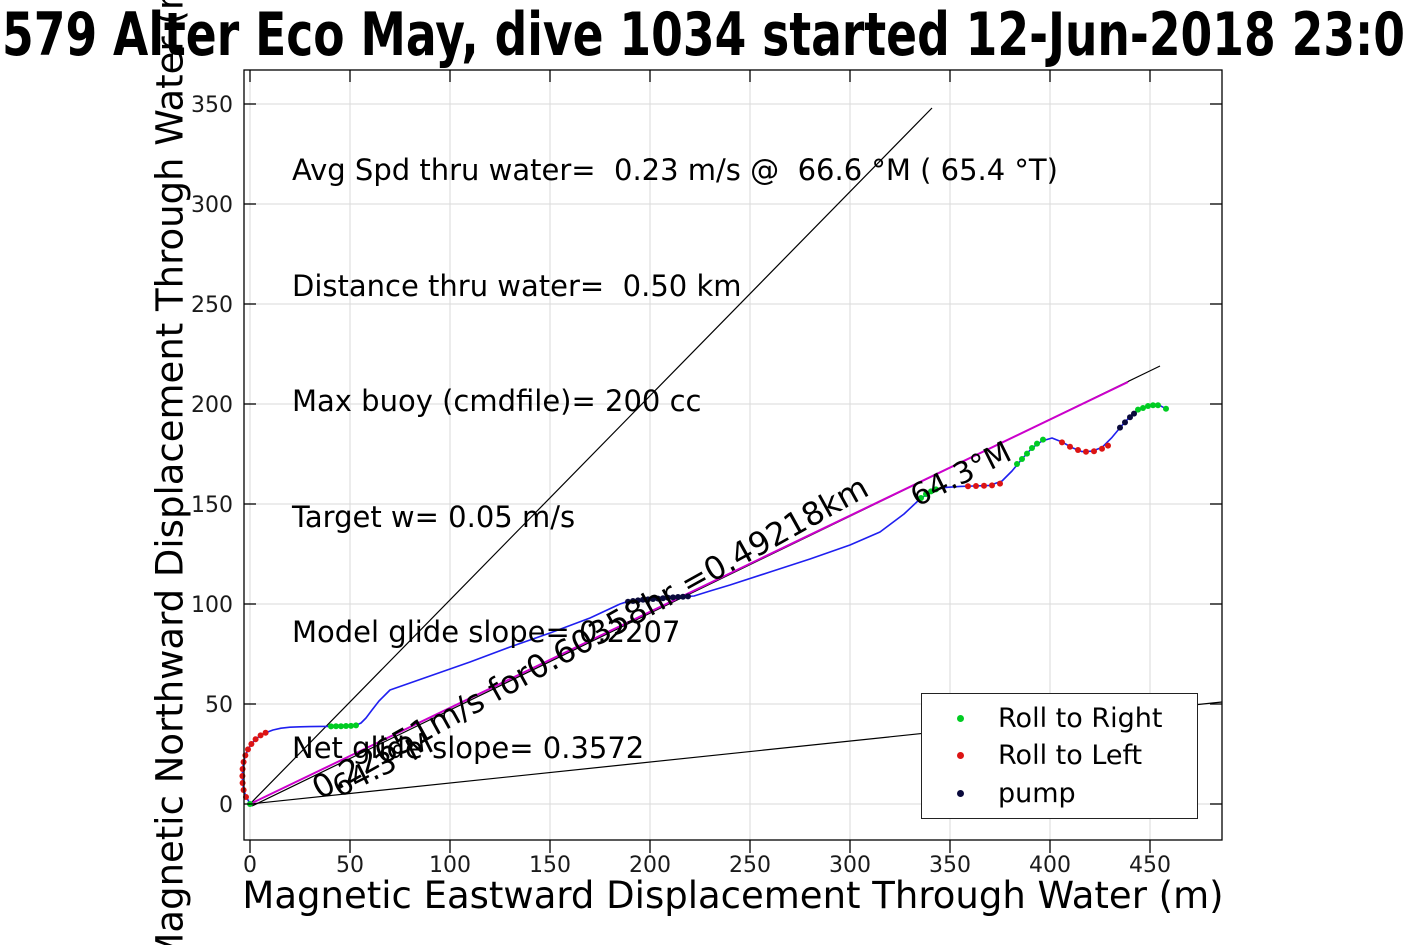 Image resolution: width=1417 pixels, height=945 pixels. What do you see at coordinates (212, 505) in the screenshot?
I see `y-tick-label: 150` at bounding box center [212, 505].